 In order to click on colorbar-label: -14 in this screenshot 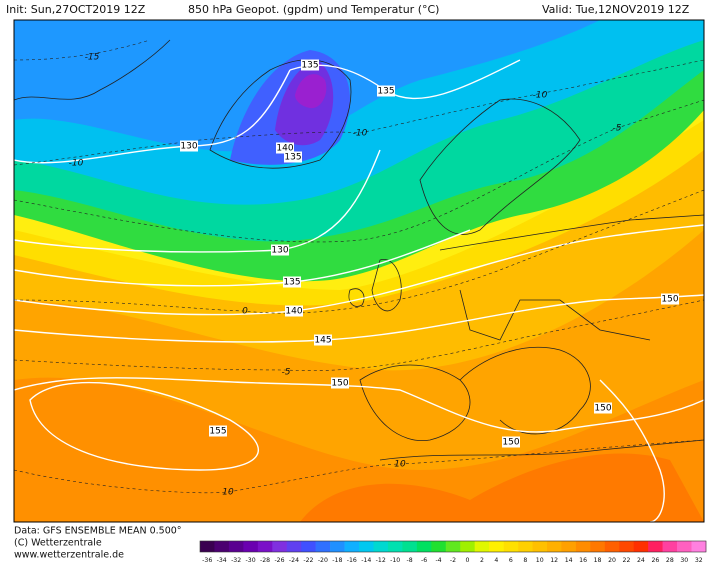, I will do `click(366, 560)`.